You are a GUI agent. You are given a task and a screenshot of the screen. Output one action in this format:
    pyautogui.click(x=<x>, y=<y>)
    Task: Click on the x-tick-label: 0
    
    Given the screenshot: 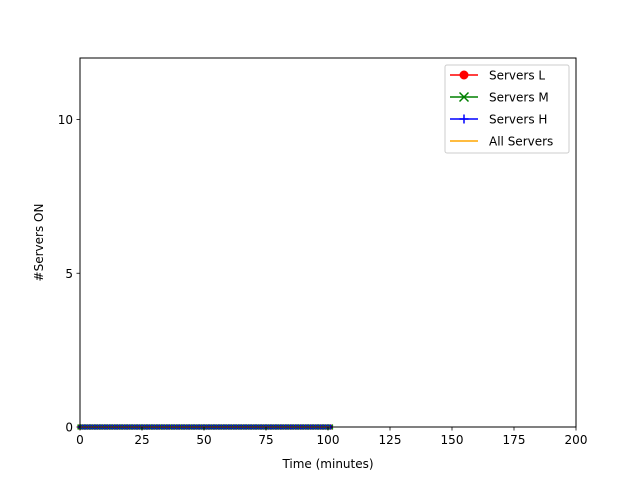 What is the action you would take?
    pyautogui.click(x=80, y=440)
    